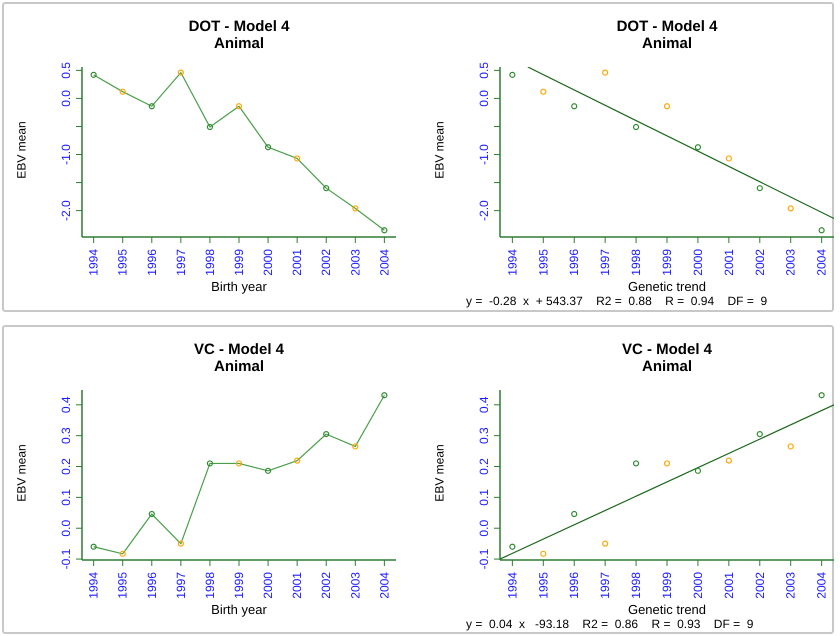  What do you see at coordinates (66, 154) in the screenshot?
I see `y-tick-label: -1.0` at bounding box center [66, 154].